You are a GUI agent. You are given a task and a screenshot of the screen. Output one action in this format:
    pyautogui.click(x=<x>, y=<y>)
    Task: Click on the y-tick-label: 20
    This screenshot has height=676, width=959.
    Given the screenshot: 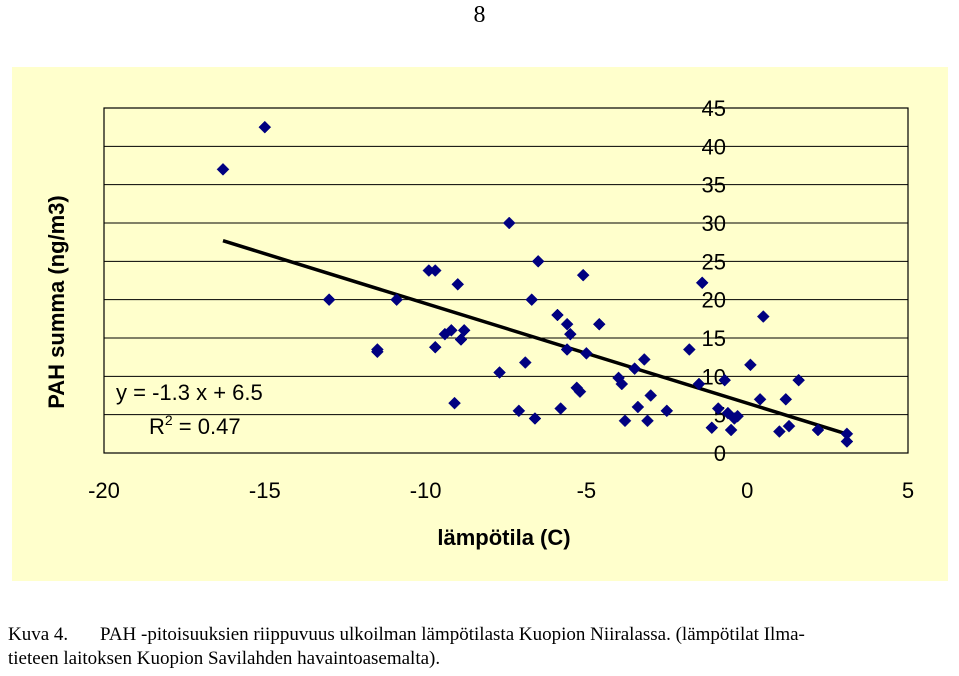 What is the action you would take?
    pyautogui.click(x=714, y=300)
    